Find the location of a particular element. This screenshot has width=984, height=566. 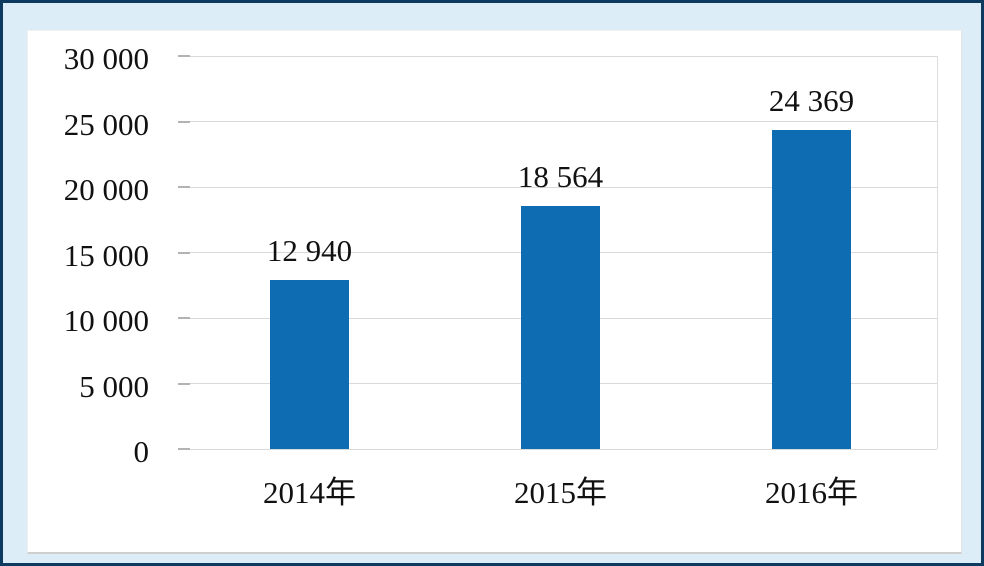

bar-2016年 is located at coordinates (811, 289).